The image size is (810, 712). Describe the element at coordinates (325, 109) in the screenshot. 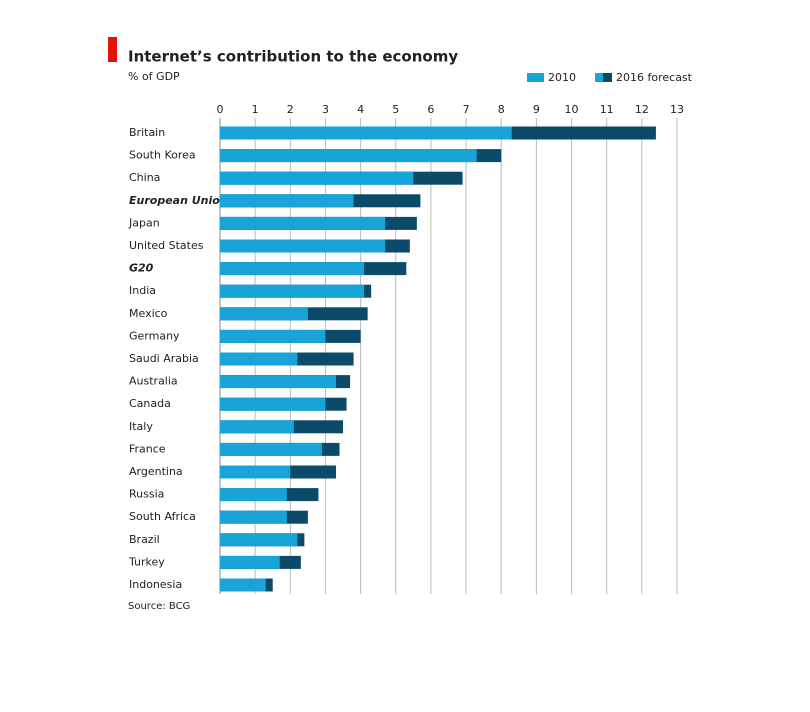

I see `x-tick-label: 3` at that location.